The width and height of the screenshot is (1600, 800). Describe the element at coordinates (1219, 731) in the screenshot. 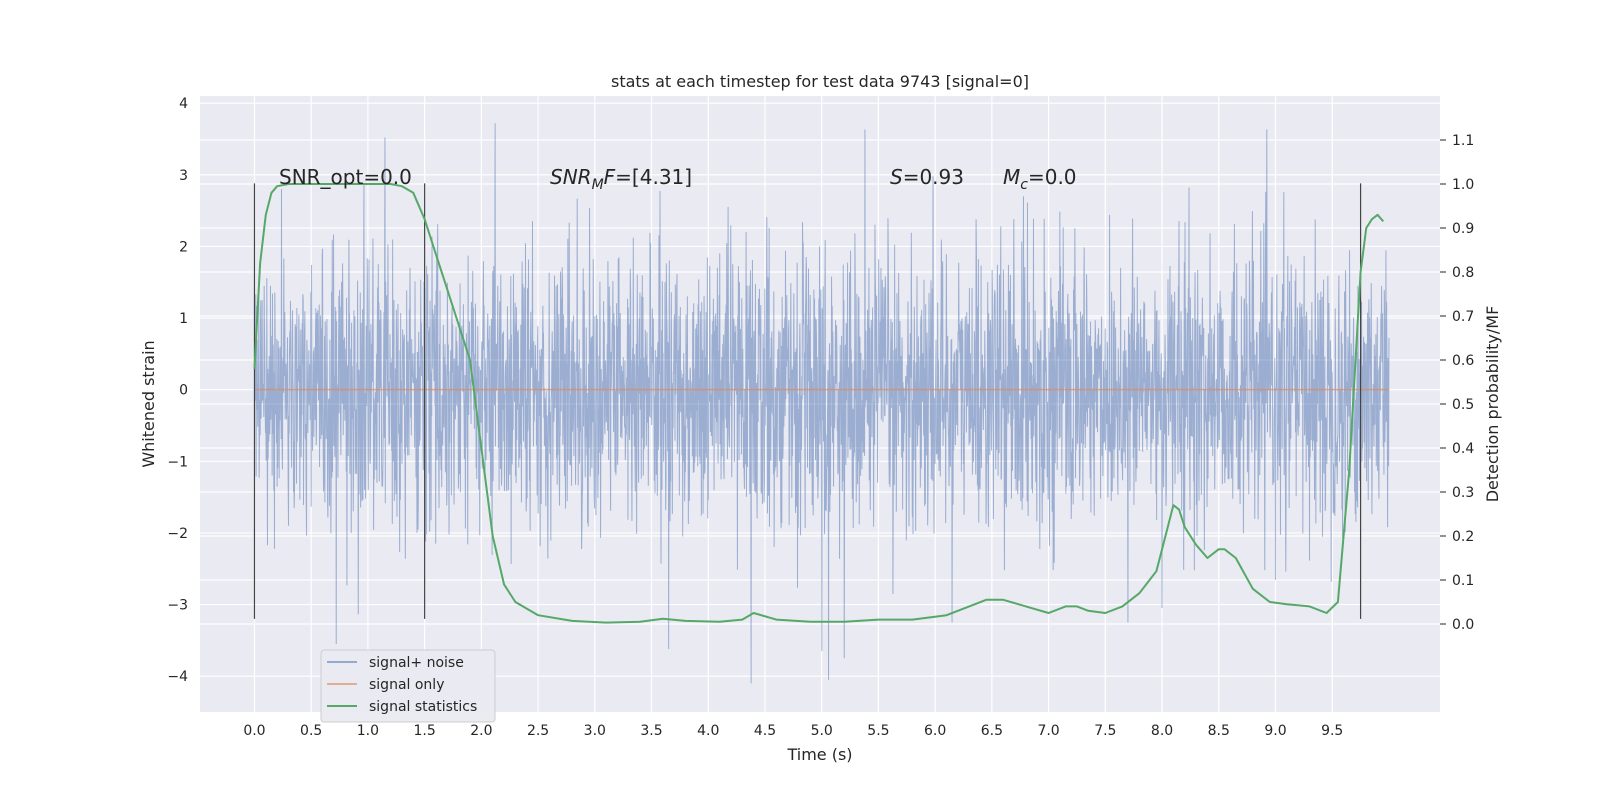

I see `x-tick-label: 8.5` at that location.